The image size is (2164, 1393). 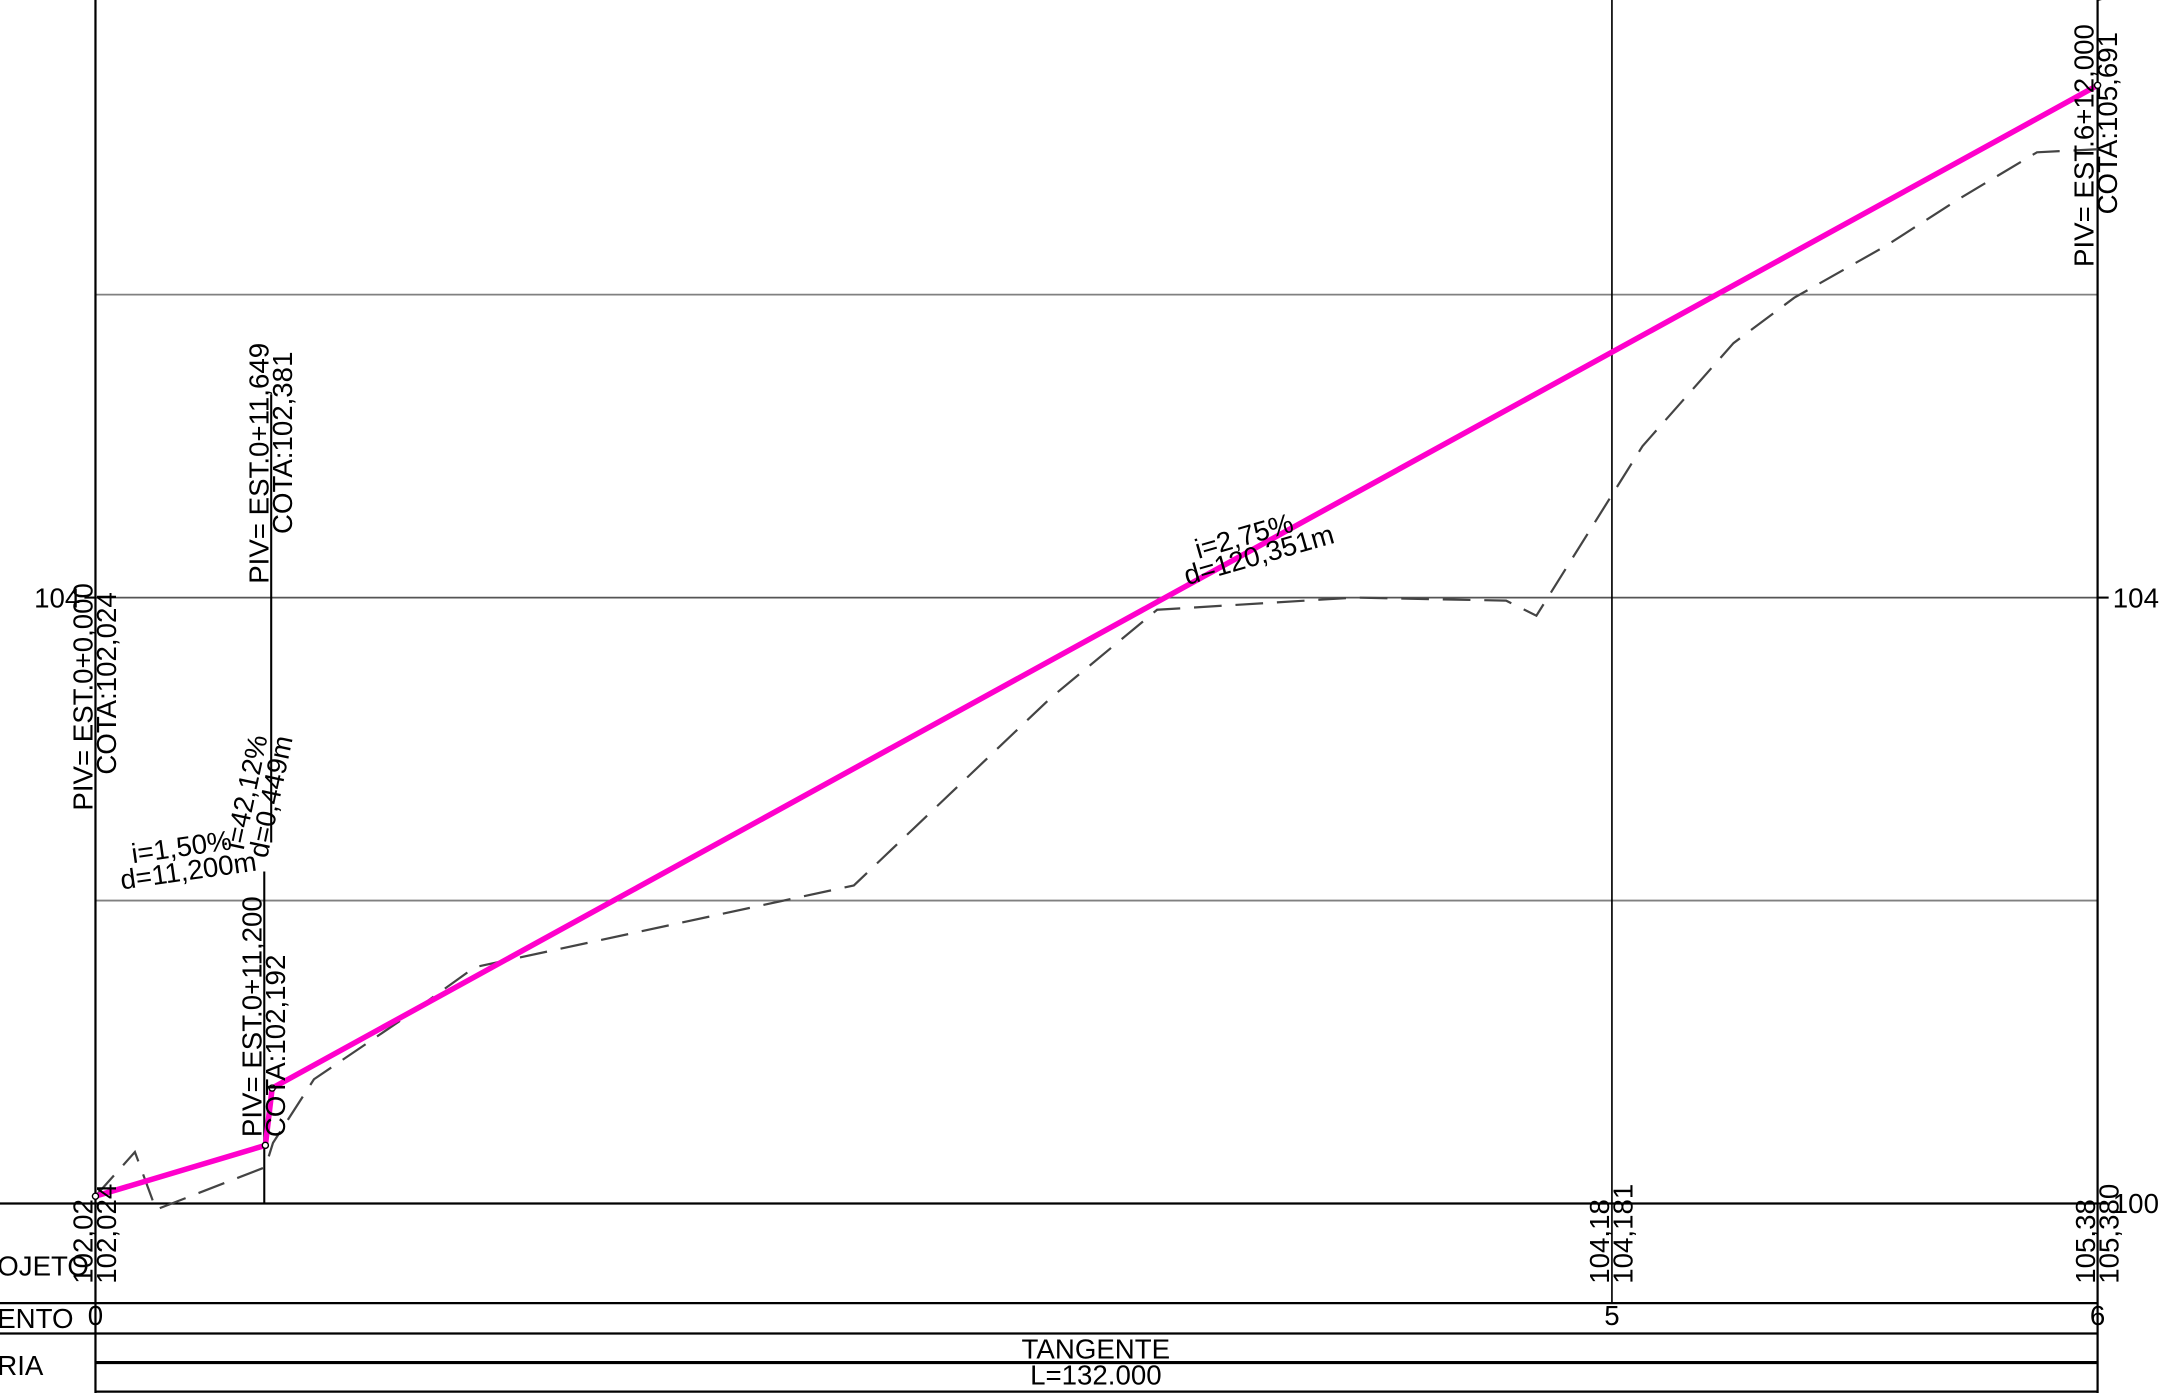 I want to click on projeto-design-0: 102,024, so click(x=106, y=1234).